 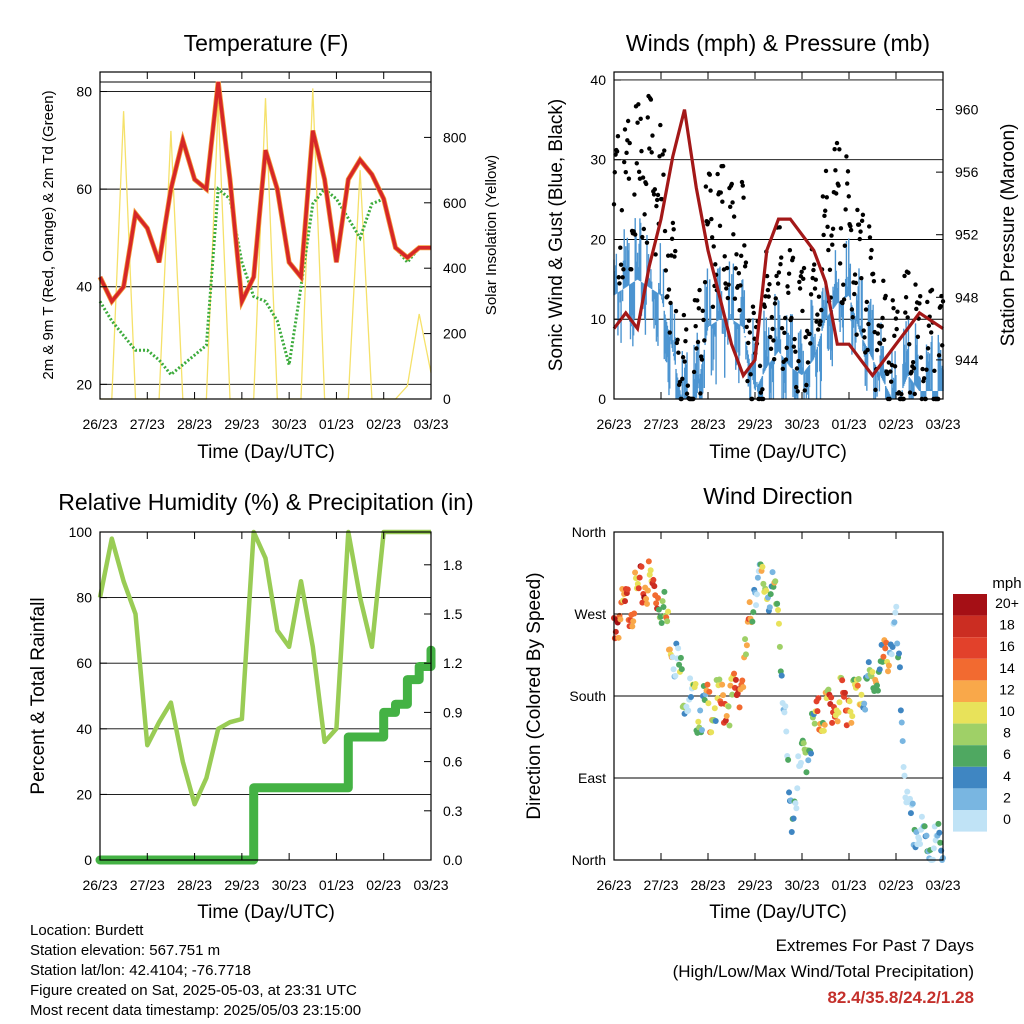 I want to click on winds-x-label: Time (Day/UTC), so click(x=778, y=452).